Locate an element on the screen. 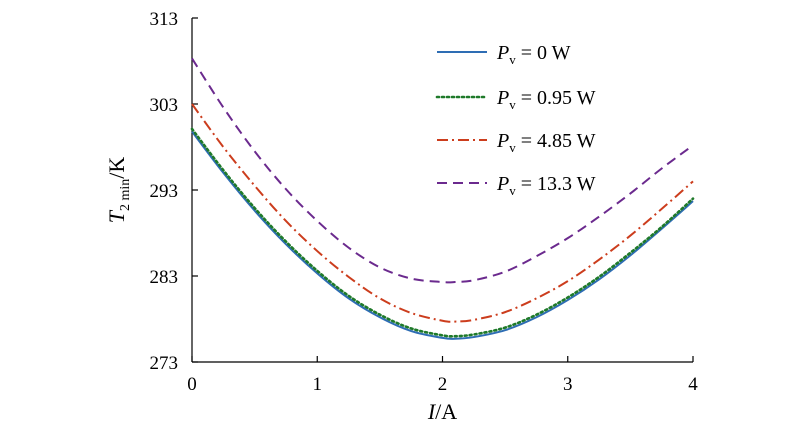 The width and height of the screenshot is (800, 431). legend-label-3: Pv = 13.3 W is located at coordinates (546, 185).